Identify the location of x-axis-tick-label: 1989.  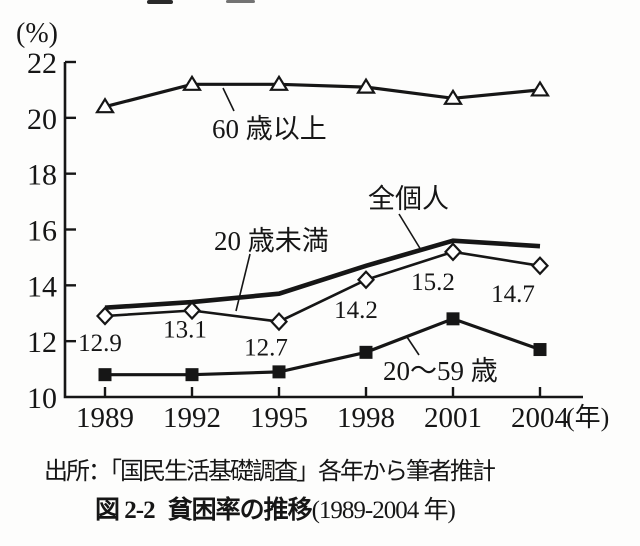
(105, 418).